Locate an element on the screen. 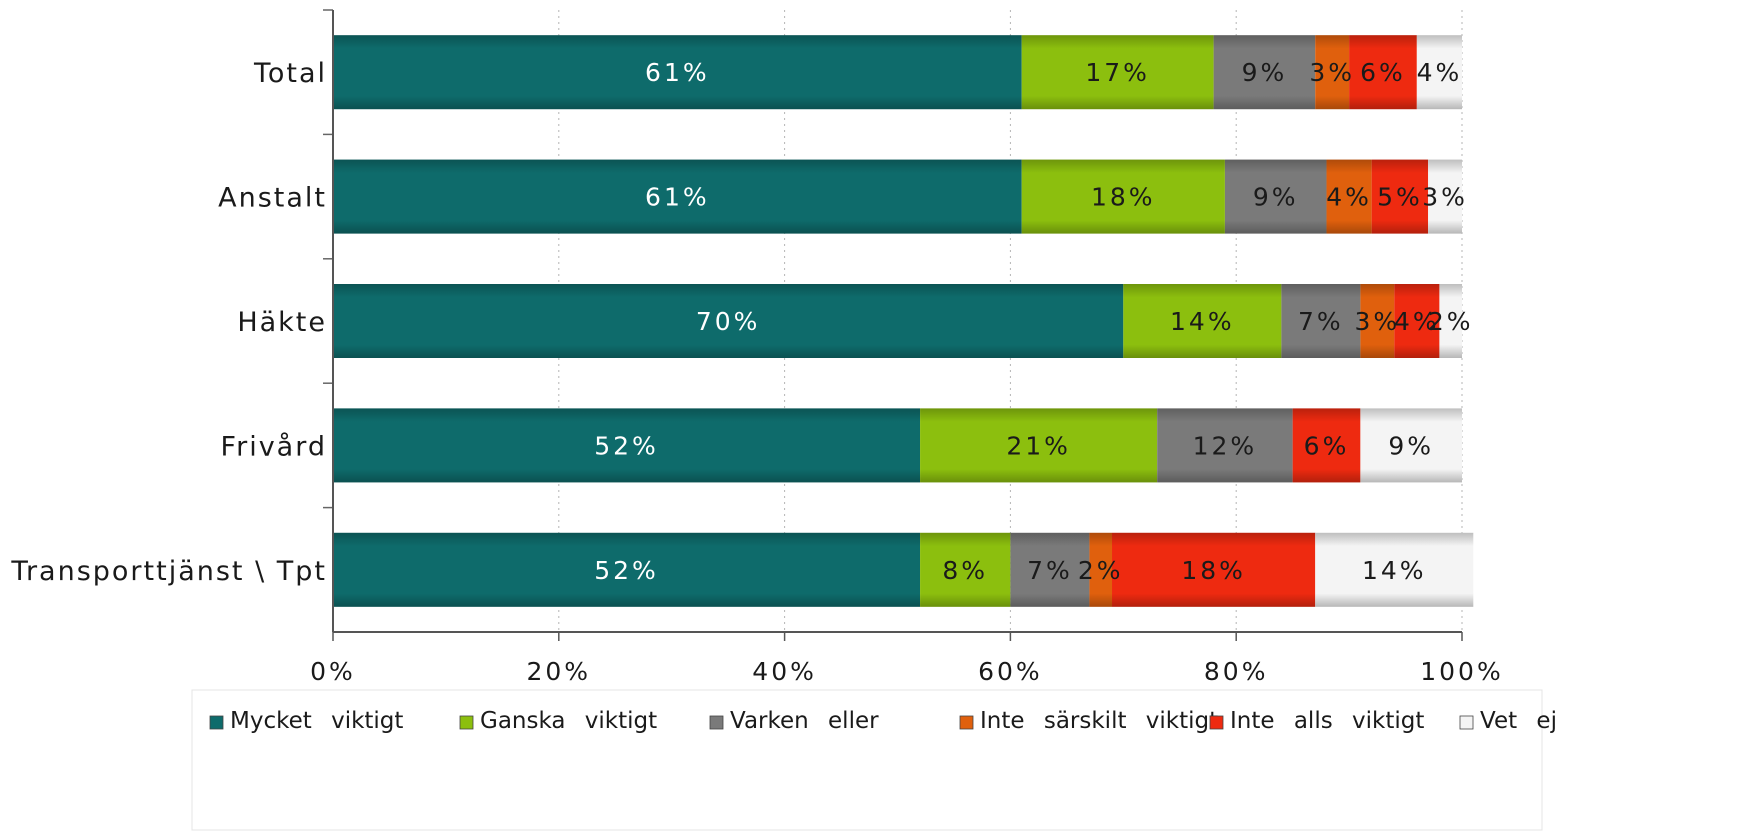 The width and height of the screenshot is (1764, 839). legend-label: Inte särskilt viktigt is located at coordinates (1099, 721).